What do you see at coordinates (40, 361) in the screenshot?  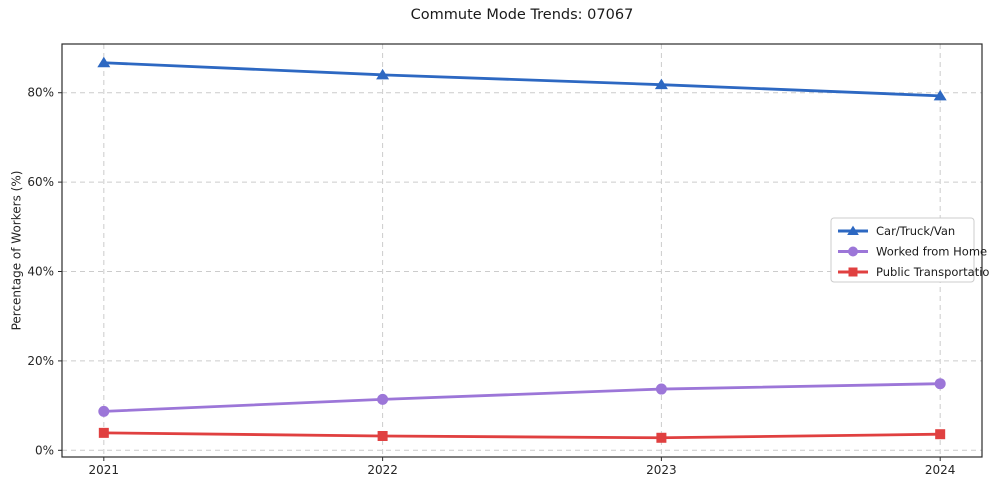 I see `y-tick-label: 20%` at bounding box center [40, 361].